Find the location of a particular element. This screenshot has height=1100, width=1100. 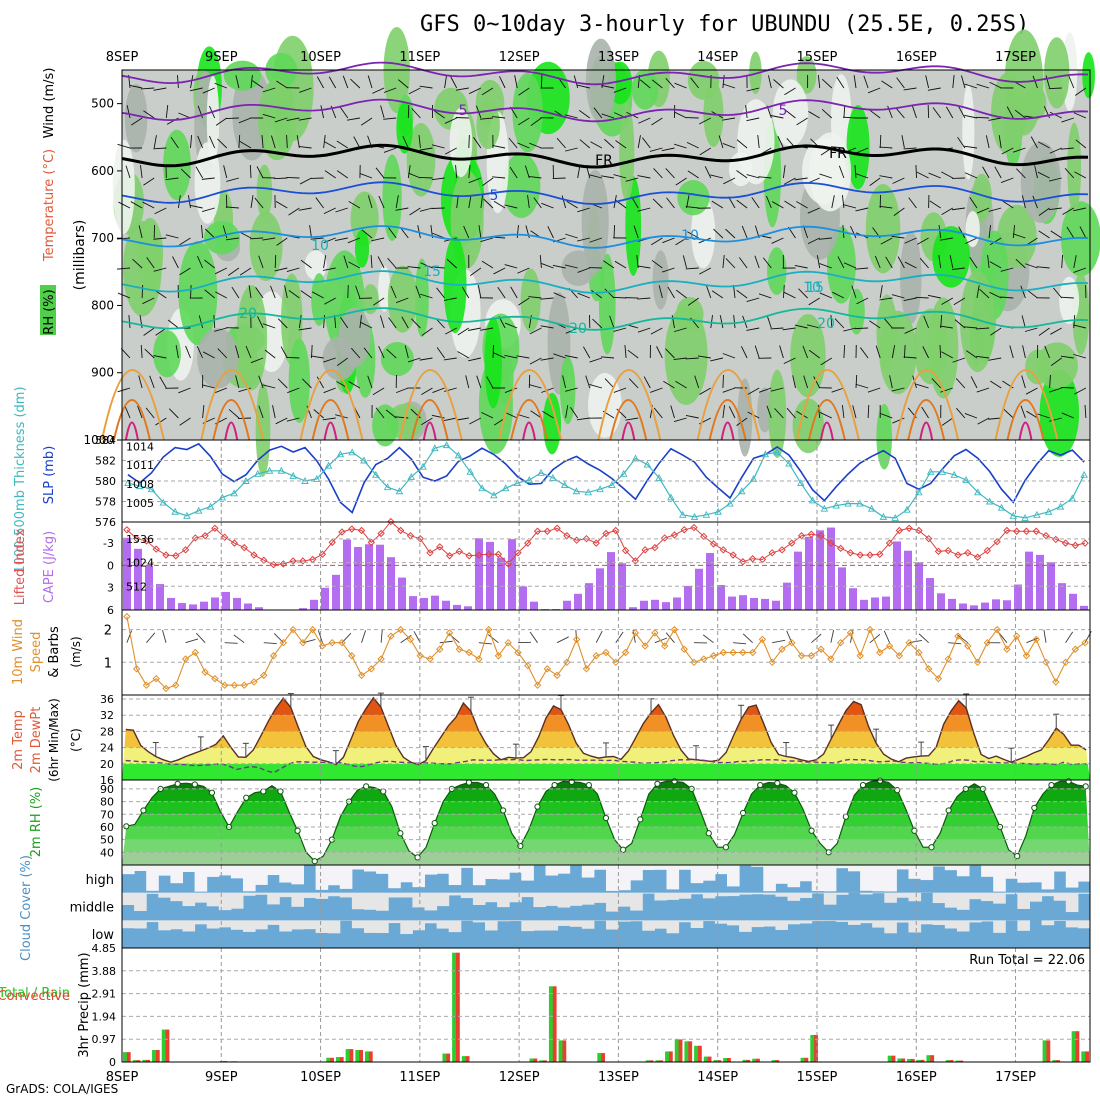

rh-tick-label: 70 is located at coordinates (107, 814).